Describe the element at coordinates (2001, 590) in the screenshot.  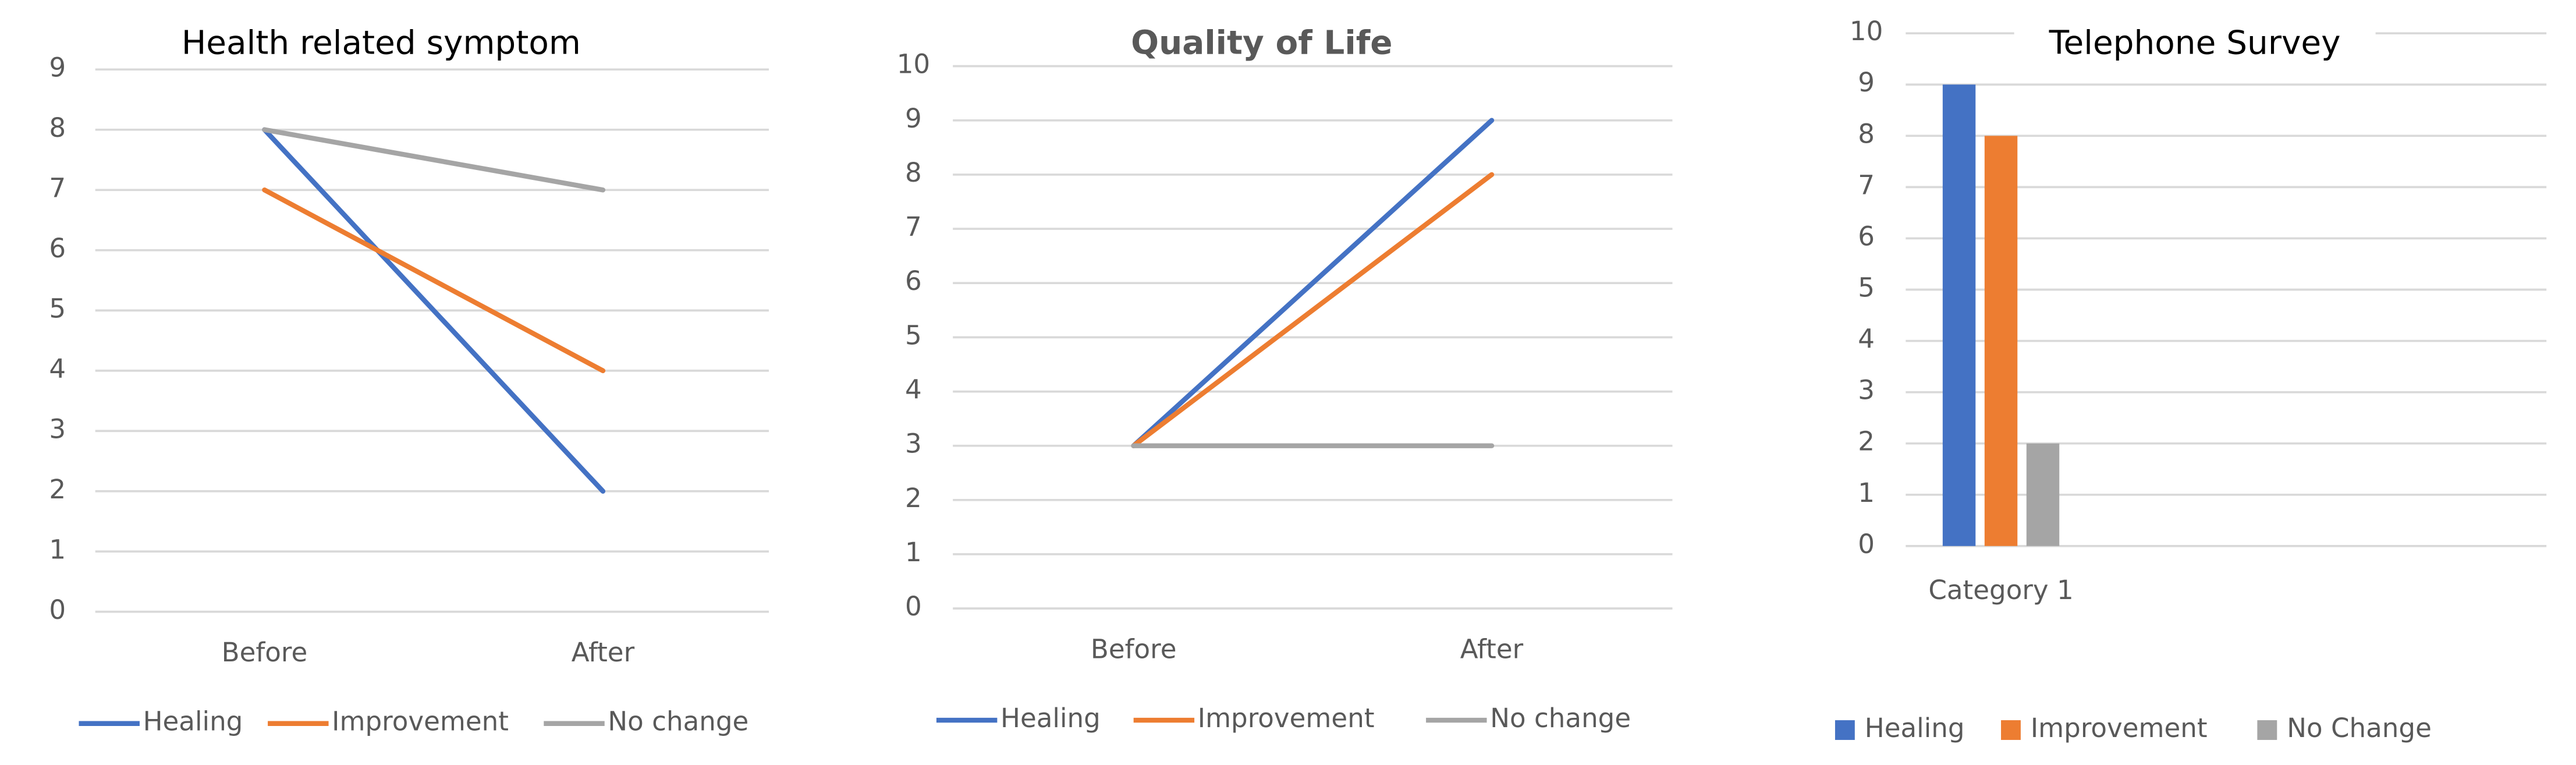
I see `x-tick-label: Category 1` at that location.